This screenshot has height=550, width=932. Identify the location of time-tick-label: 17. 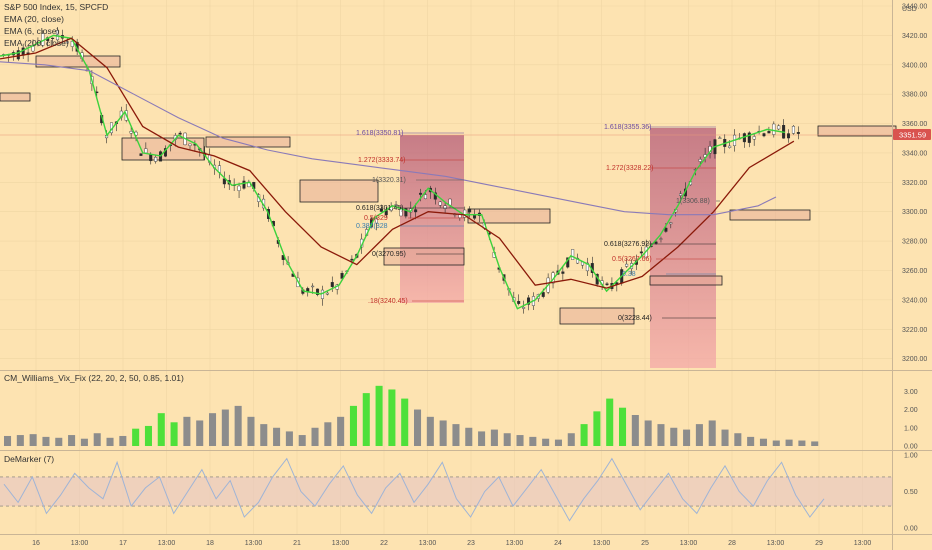
(123, 543).